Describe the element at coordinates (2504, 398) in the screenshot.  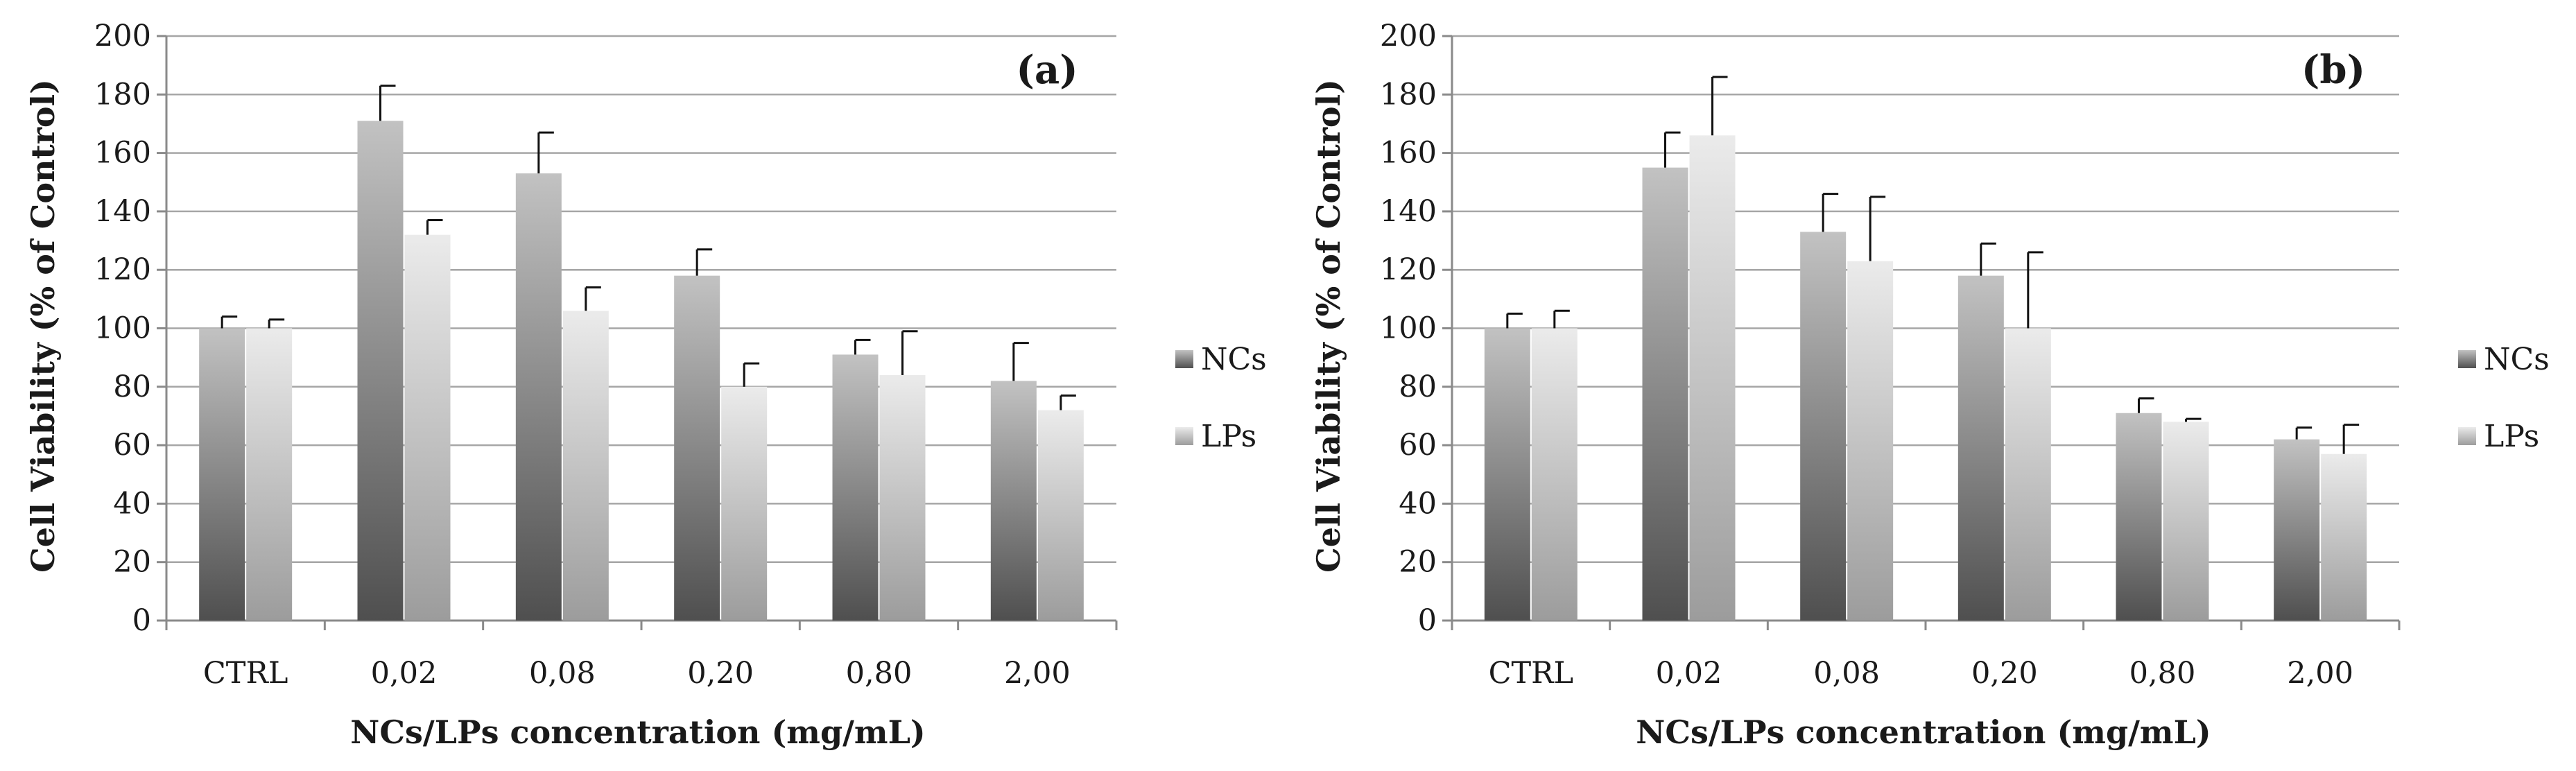
I see `legend-b: NCs LPs` at that location.